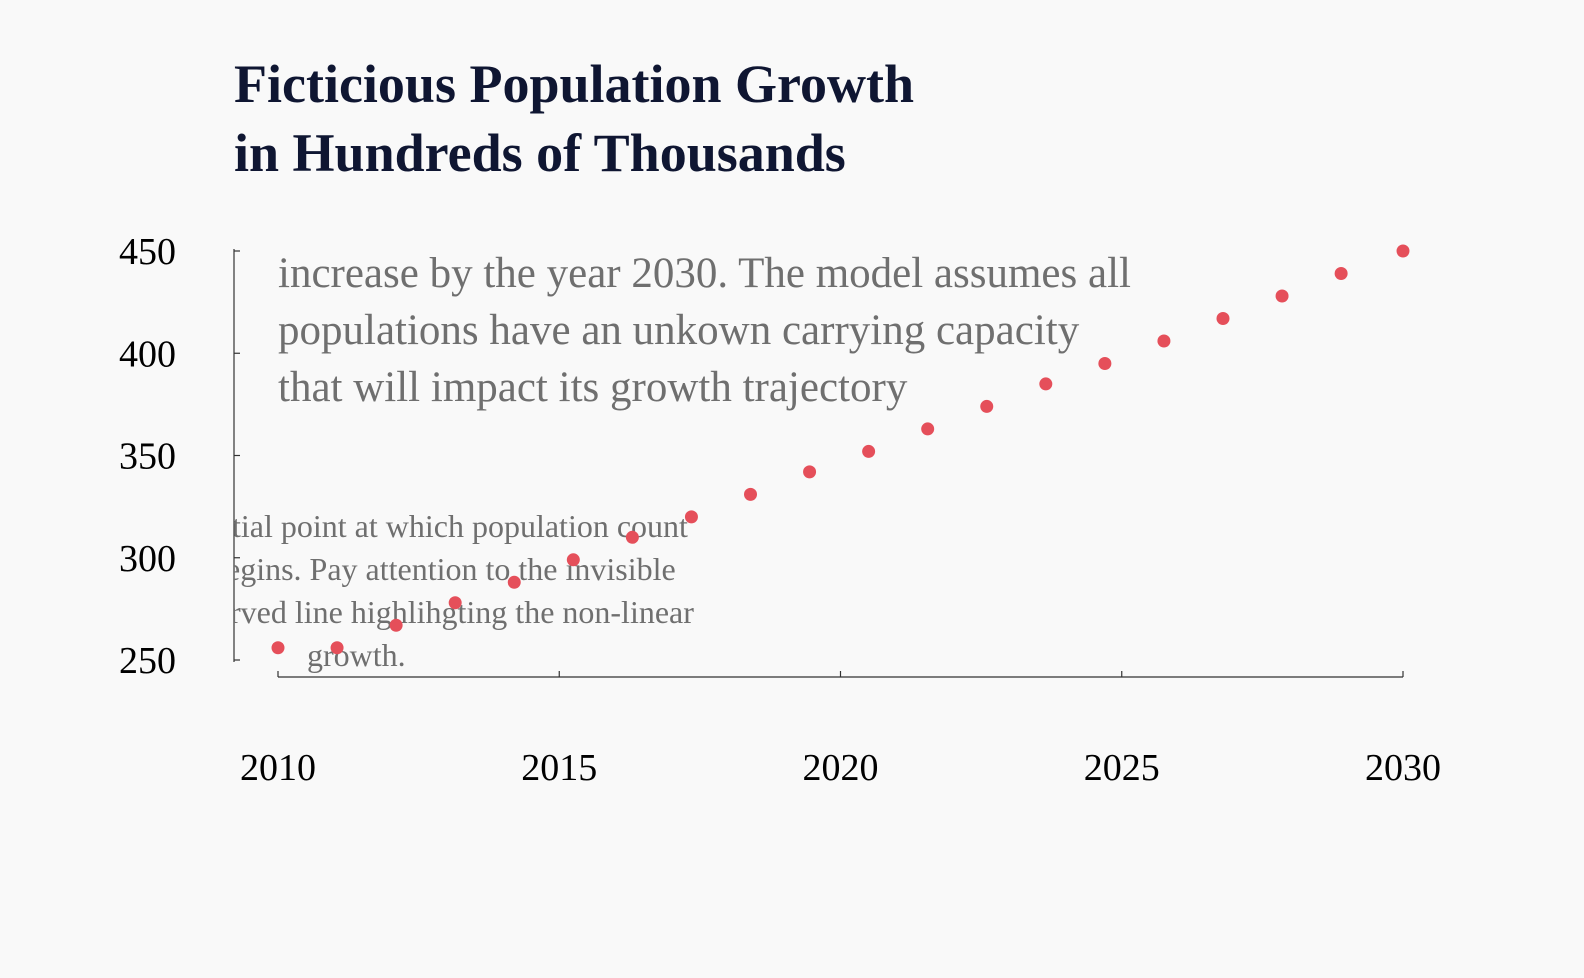 The image size is (1584, 978). I want to click on y-tick-label: 400, so click(147, 354).